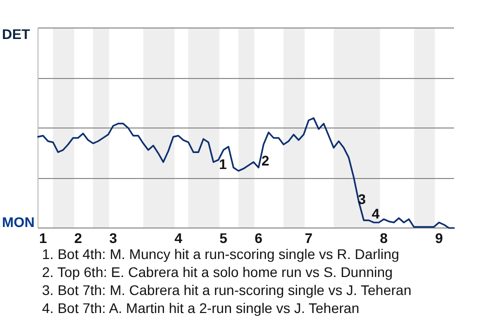 This screenshot has width=480, height=320. I want to click on text: MON, so click(18, 222).